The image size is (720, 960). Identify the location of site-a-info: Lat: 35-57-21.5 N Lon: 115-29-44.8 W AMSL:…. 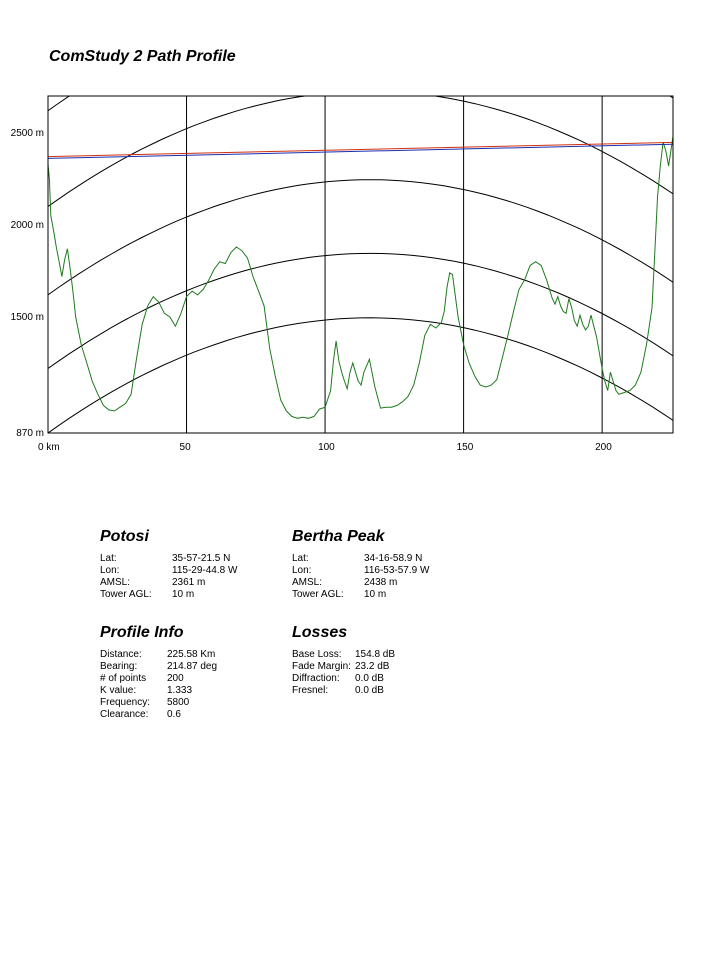
(190, 577).